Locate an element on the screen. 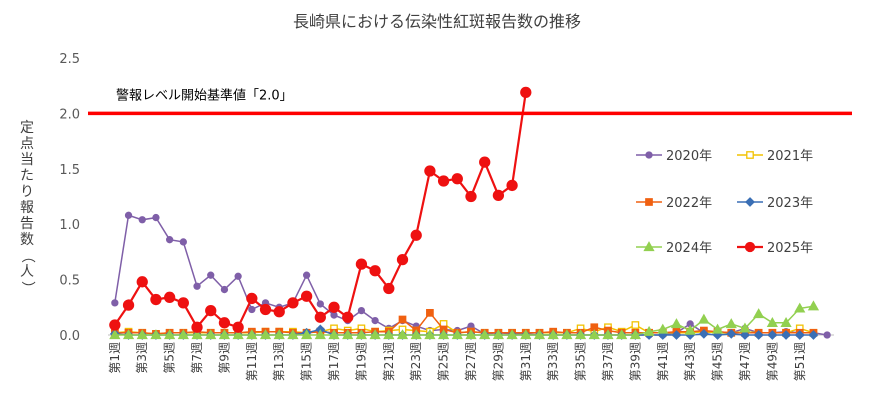 The width and height of the screenshot is (875, 405). y-tick-label: 1.5 is located at coordinates (69, 170).